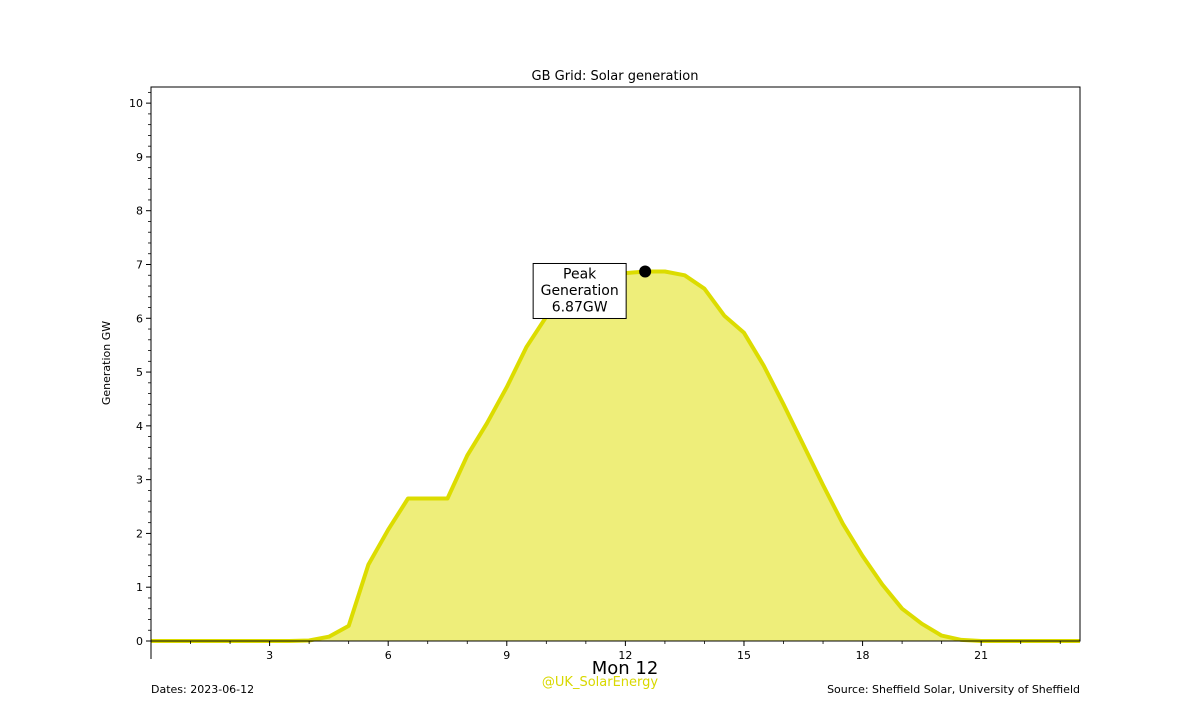 The width and height of the screenshot is (1200, 720). I want to click on y-tick-label-5: 5, so click(139, 372).